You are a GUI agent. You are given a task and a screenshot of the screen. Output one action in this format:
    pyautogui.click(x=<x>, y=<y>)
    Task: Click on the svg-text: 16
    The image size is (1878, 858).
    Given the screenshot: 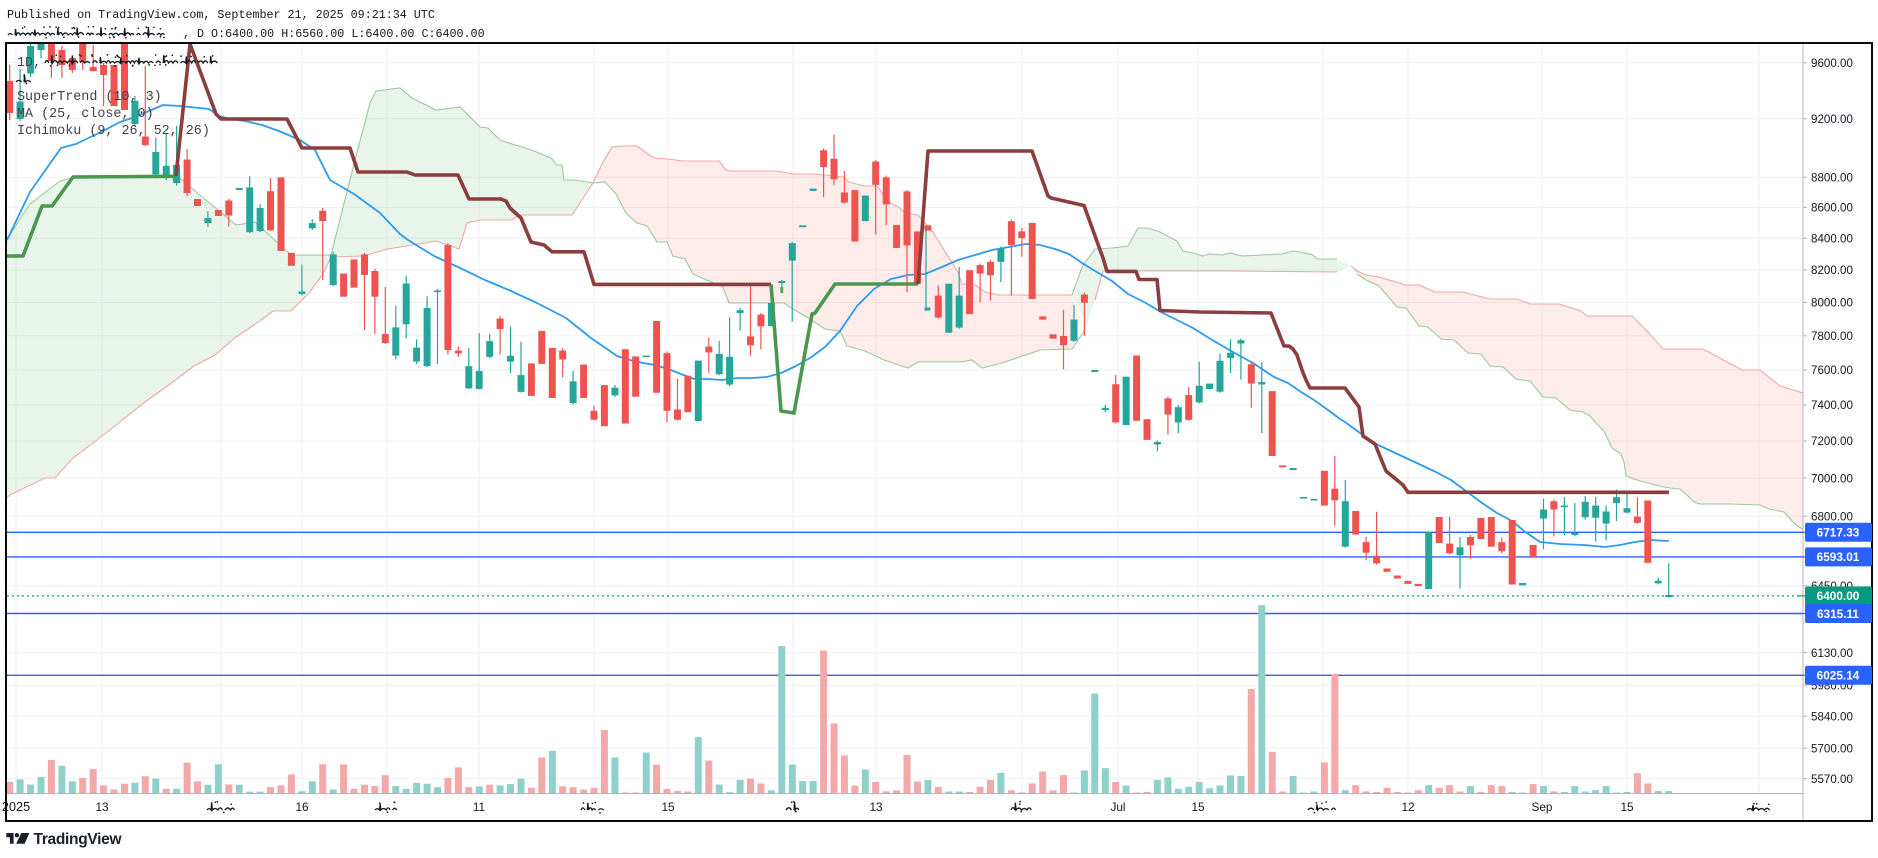 What is the action you would take?
    pyautogui.click(x=302, y=807)
    